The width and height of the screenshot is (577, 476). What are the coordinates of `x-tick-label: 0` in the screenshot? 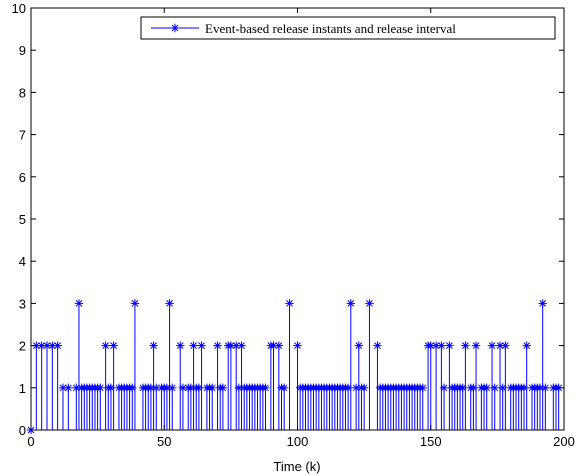 It's located at (30, 441).